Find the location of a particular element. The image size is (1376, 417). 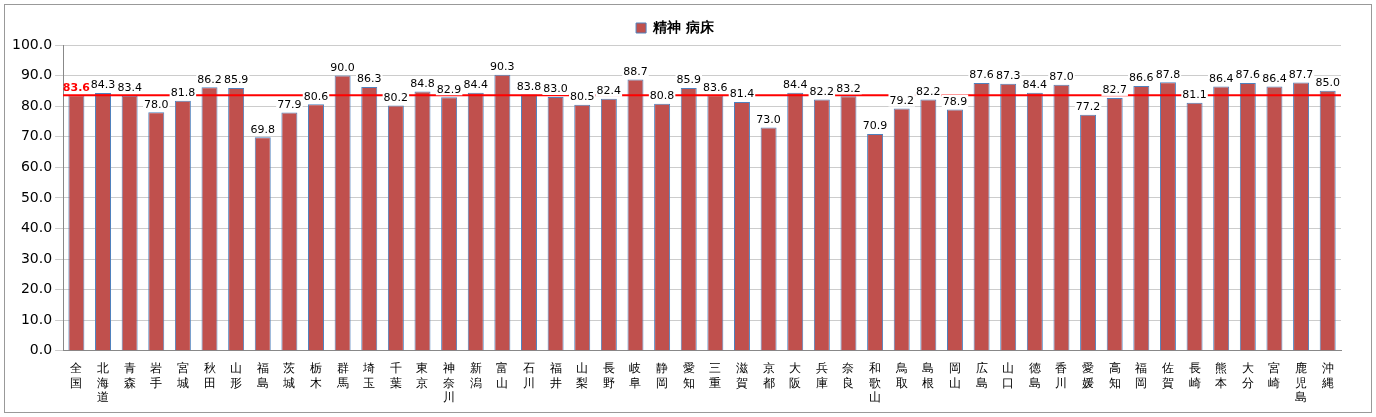

x-tick-label: 群馬 is located at coordinates (342, 375).